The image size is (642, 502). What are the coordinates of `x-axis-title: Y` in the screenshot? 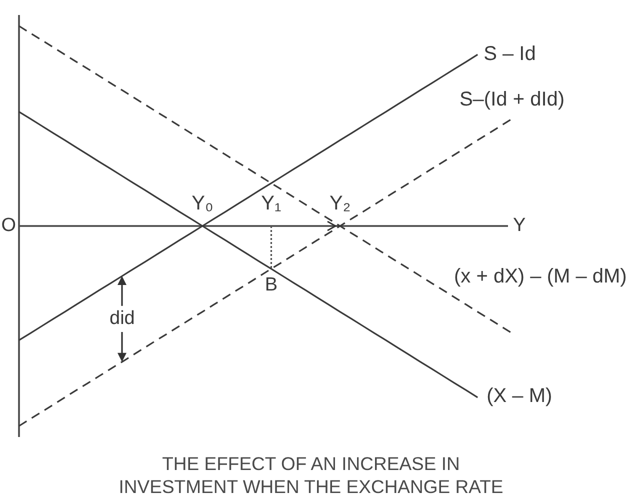 It's located at (519, 225).